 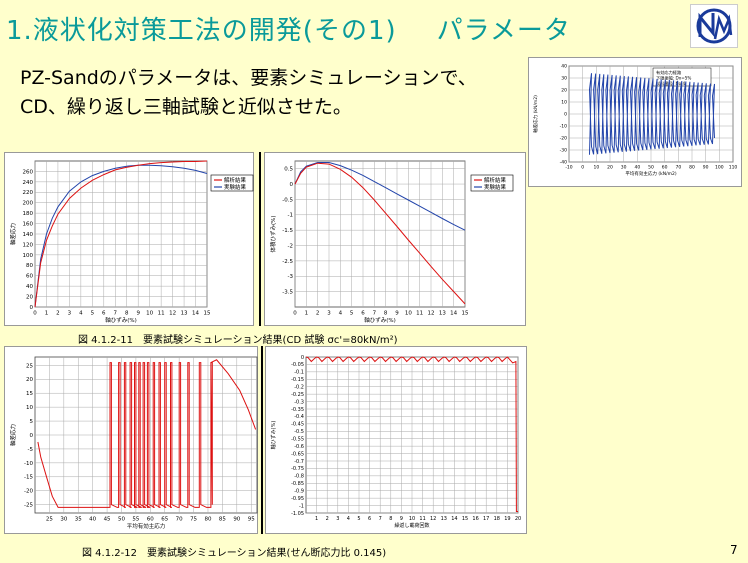 What do you see at coordinates (454, 519) in the screenshot?
I see `x-tick-label: 14` at bounding box center [454, 519].